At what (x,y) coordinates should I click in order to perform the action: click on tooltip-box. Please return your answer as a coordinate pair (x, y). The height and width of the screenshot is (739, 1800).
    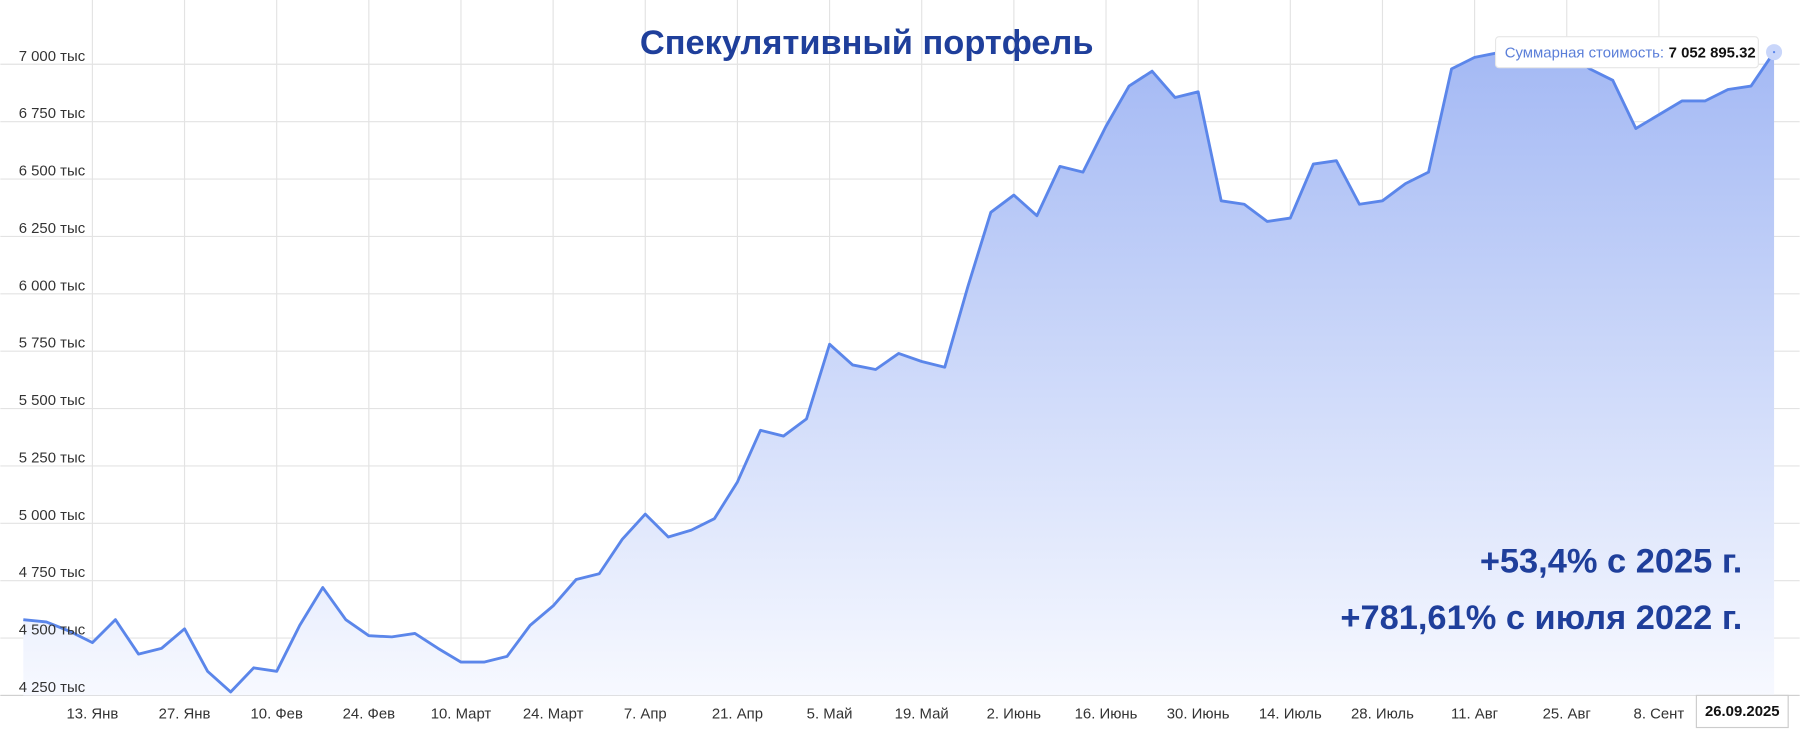
    Looking at the image, I should click on (1626, 52).